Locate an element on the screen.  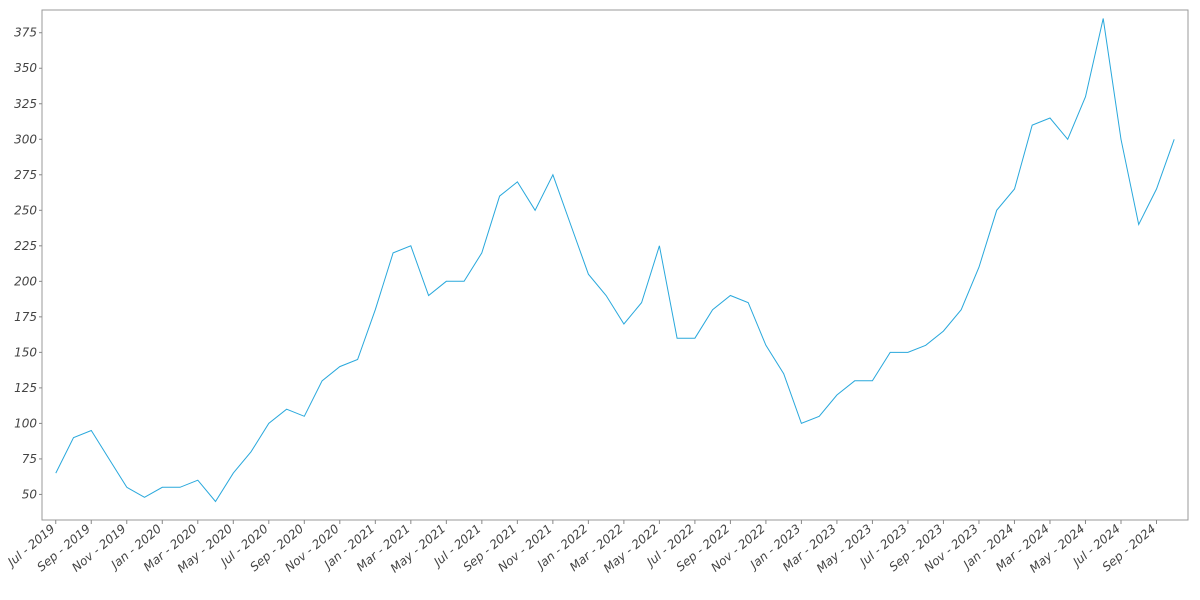
y-tick-label: 250 is located at coordinates (25, 210).